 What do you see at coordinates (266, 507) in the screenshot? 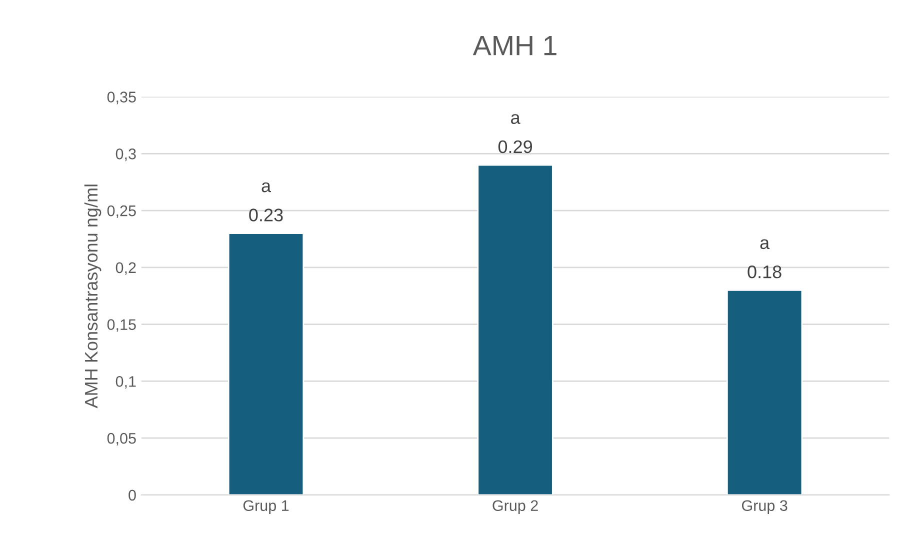
I see `x-tick-label: Grup 1` at bounding box center [266, 507].